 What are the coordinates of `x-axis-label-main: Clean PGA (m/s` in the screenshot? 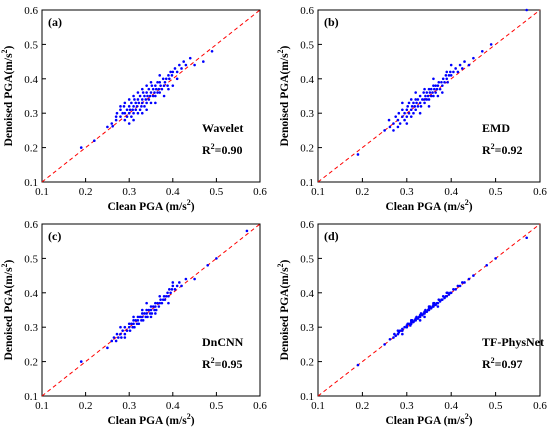 It's located at (147, 421).